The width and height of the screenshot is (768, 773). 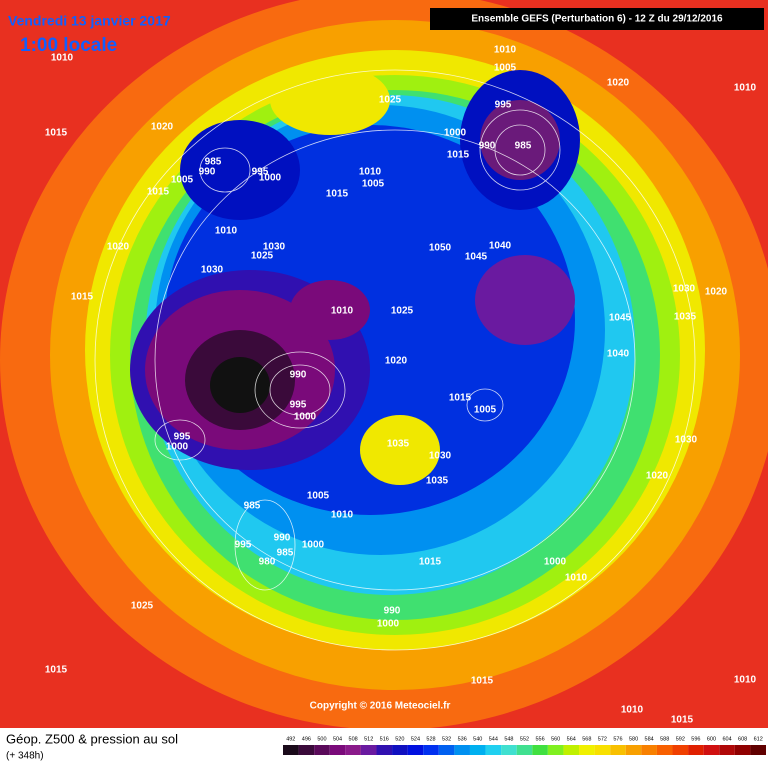 What do you see at coordinates (633, 739) in the screenshot?
I see `colorbar-tick: 580` at bounding box center [633, 739].